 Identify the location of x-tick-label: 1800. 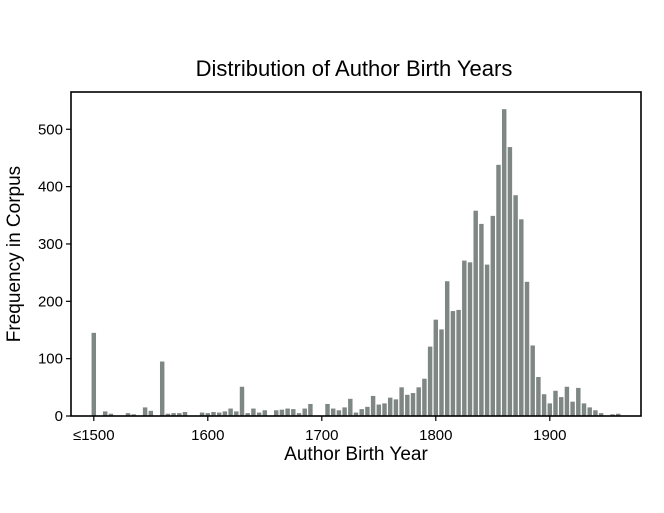
(435, 435).